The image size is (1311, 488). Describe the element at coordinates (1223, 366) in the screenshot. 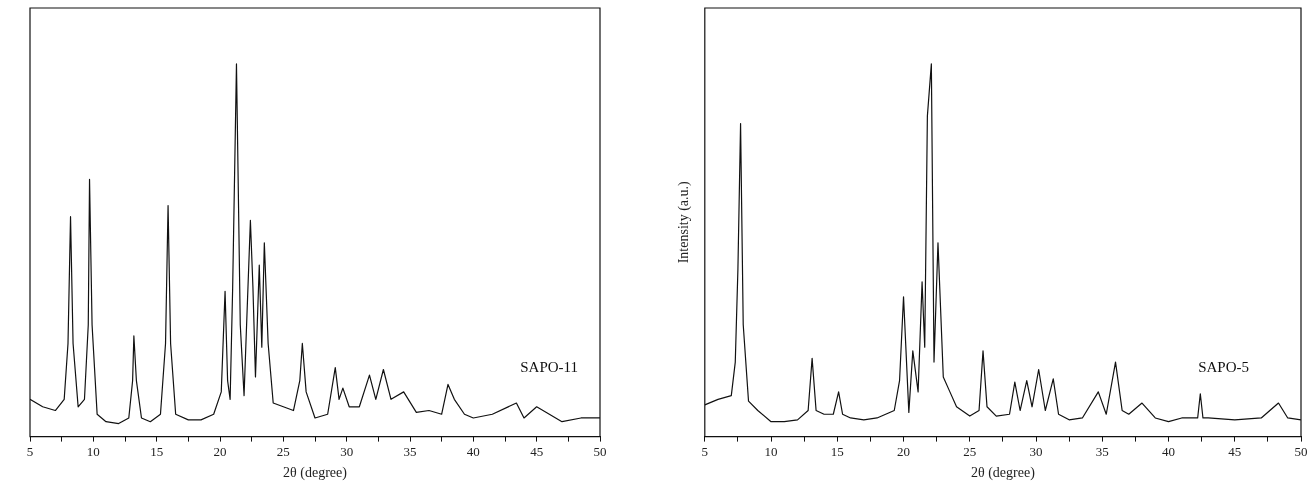

I see `series-label: SAPO-5` at that location.